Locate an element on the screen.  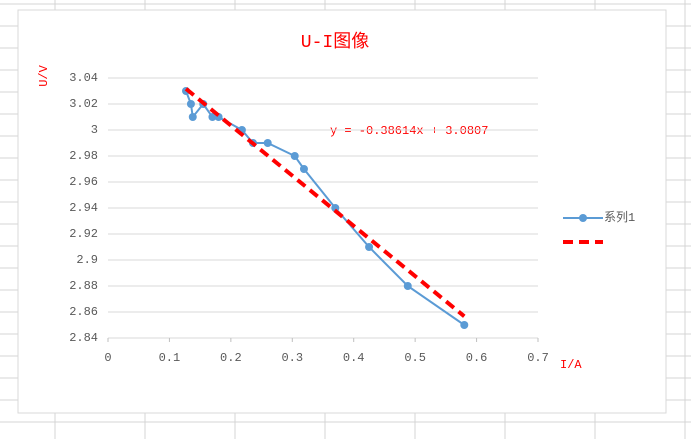
y-tick-label: 2.84 is located at coordinates (83, 338).